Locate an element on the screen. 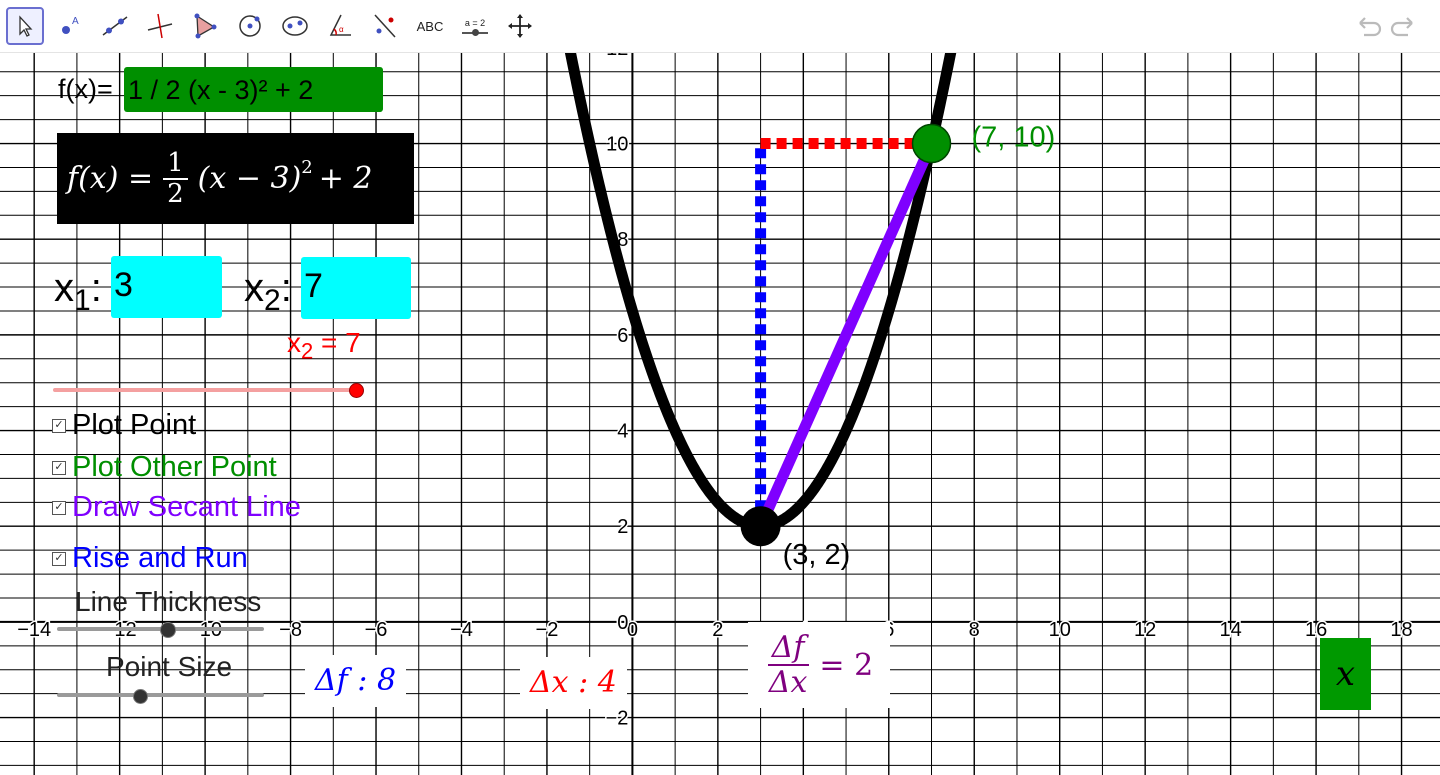  y-tick-label: 10 is located at coordinates (617, 145).